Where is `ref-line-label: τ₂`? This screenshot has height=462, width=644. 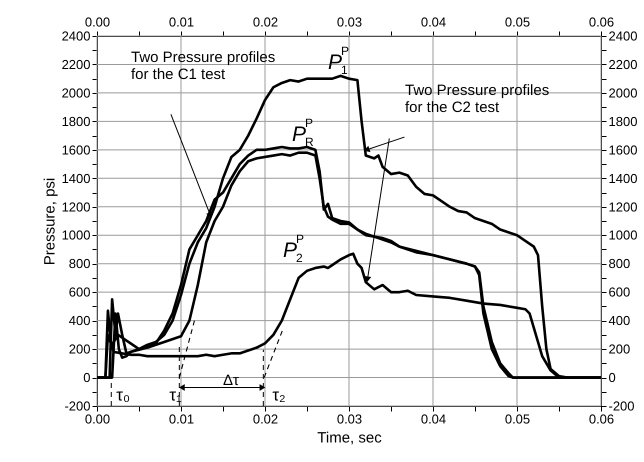
ref-line-label: τ₂ is located at coordinates (279, 395).